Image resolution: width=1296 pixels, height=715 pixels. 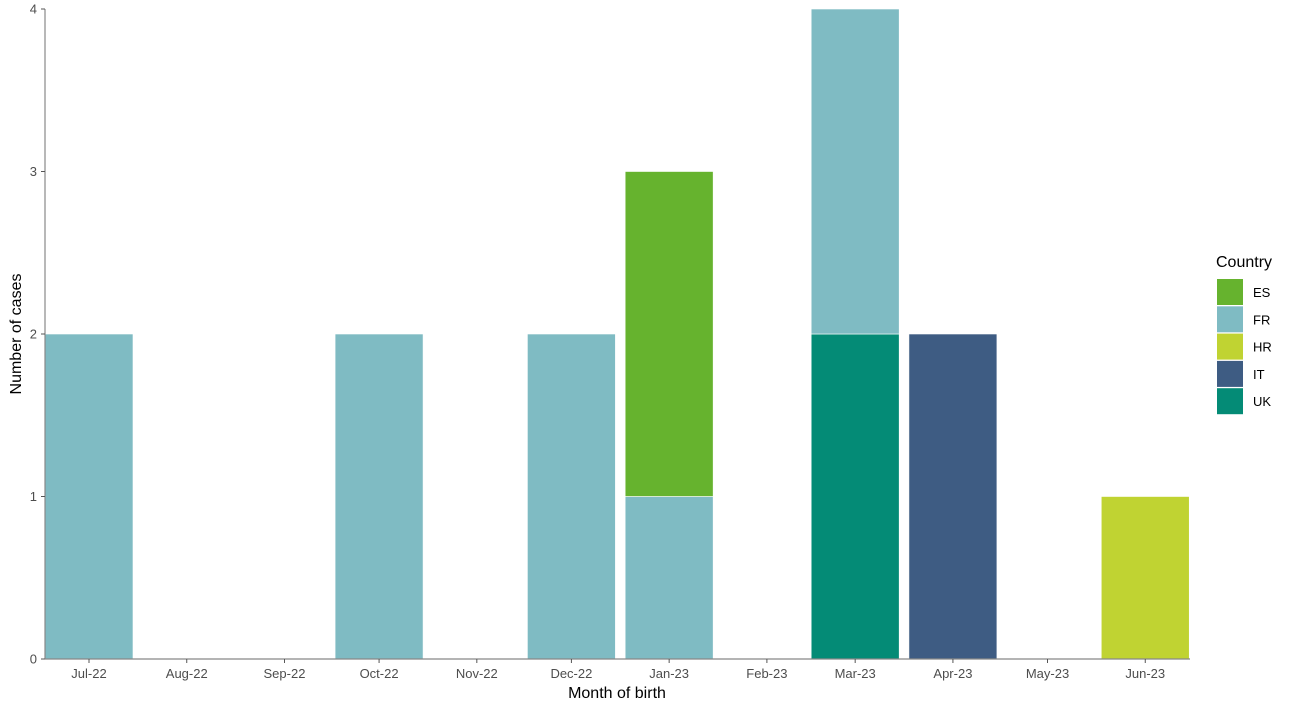 What do you see at coordinates (285, 673) in the screenshot?
I see `x-tick-label: Sep-22` at bounding box center [285, 673].